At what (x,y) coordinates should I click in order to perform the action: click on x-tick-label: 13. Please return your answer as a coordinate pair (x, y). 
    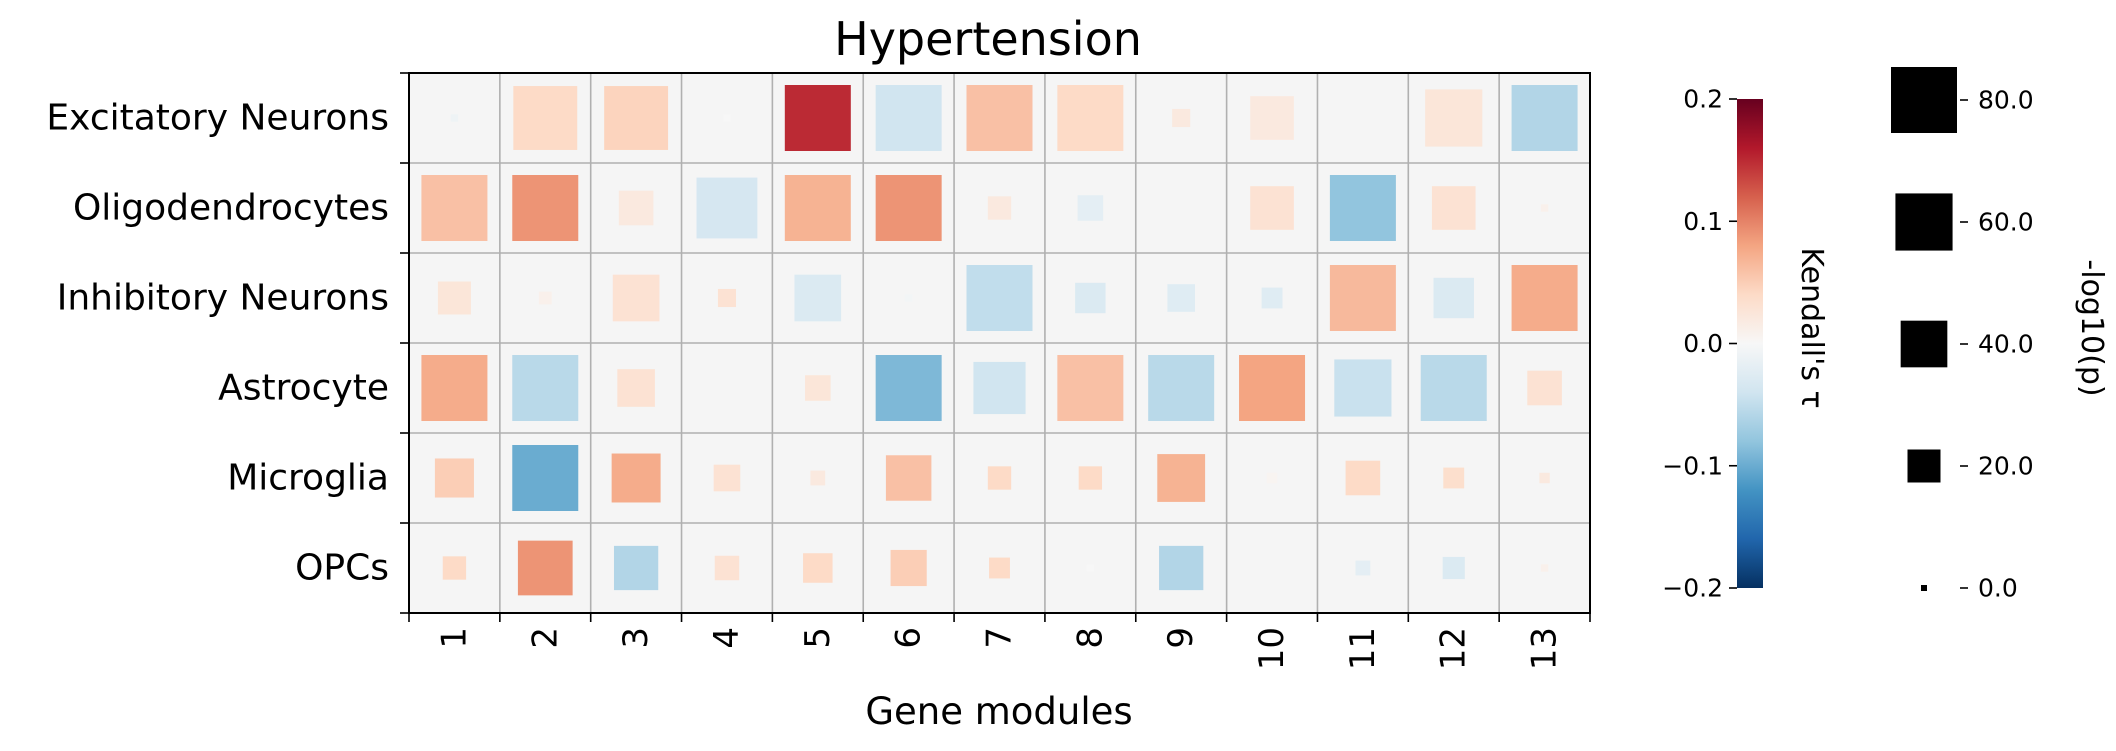
    Looking at the image, I should click on (1545, 648).